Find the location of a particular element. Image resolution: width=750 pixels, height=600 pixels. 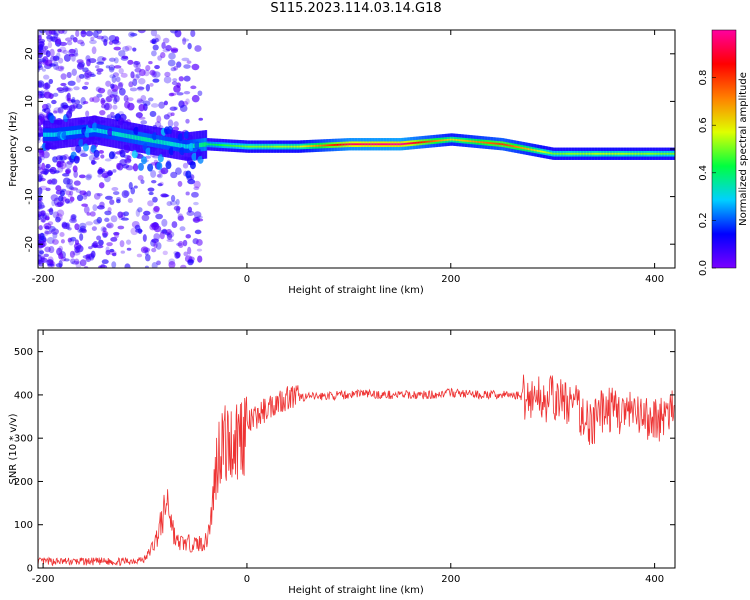

colorbar-frame is located at coordinates (724, 149).